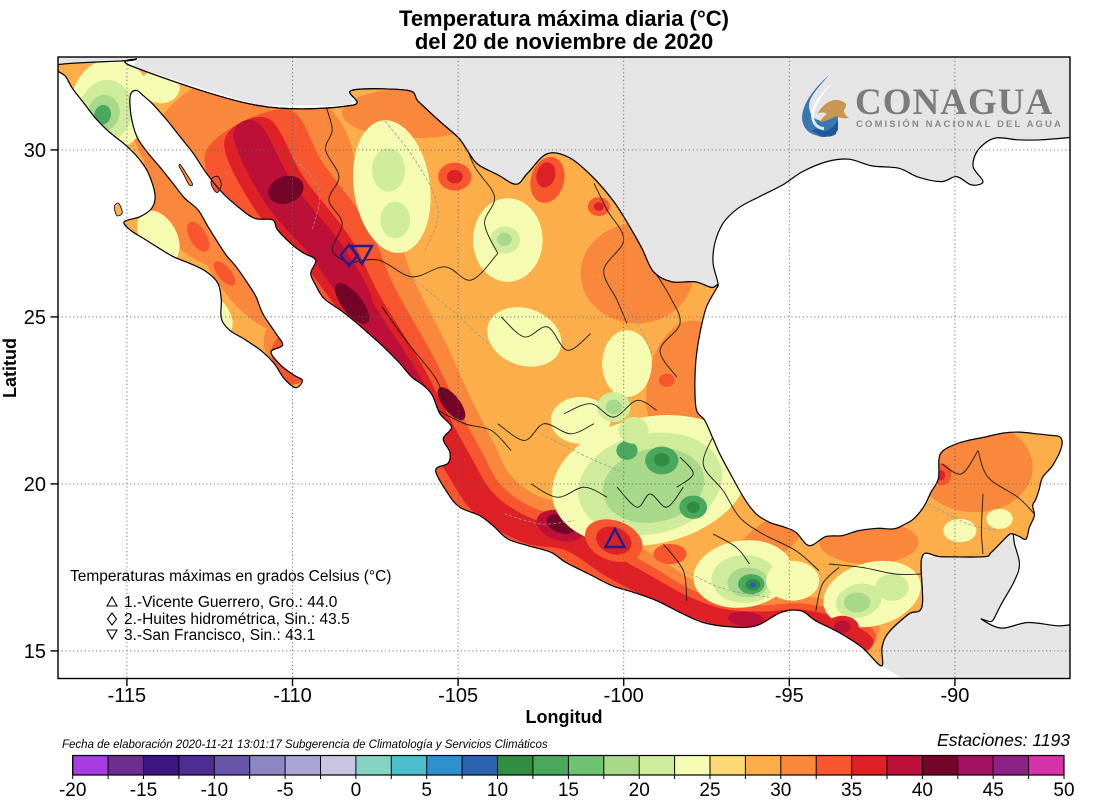 Image resolution: width=1100 pixels, height=800 pixels. I want to click on svg-text: 3.-San Francisco, Sin.: 43.1, so click(219, 635).